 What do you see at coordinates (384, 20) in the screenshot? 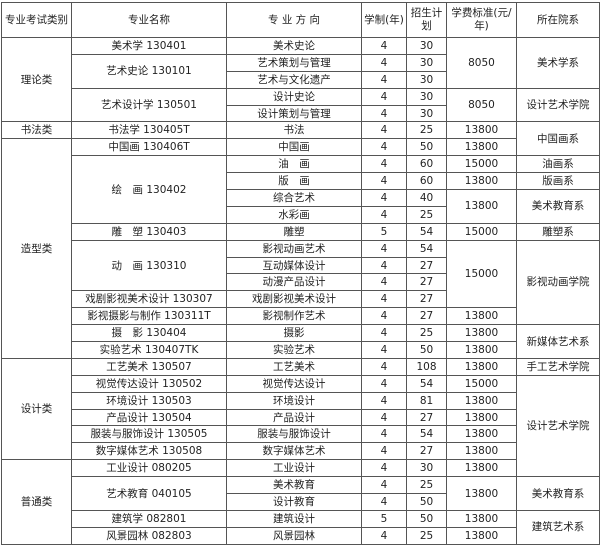
I see `header-years: 学制(年)` at bounding box center [384, 20].